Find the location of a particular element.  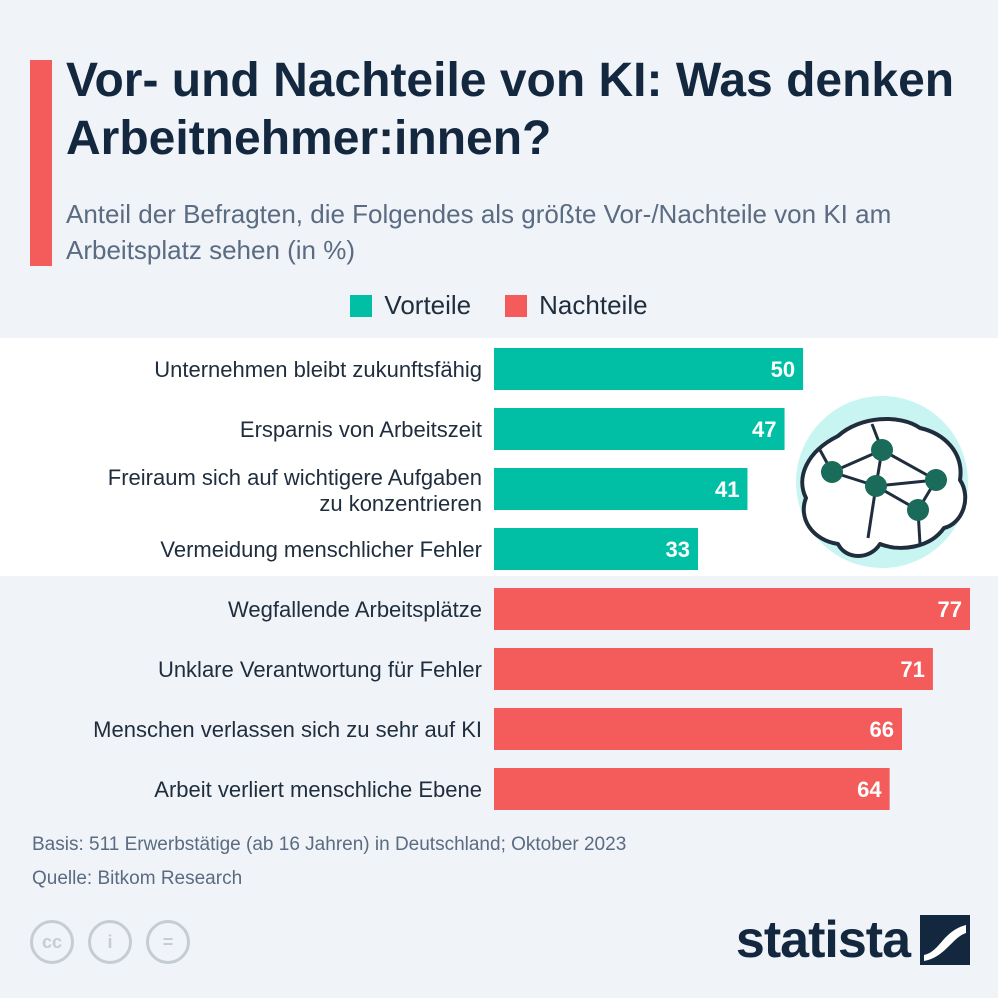

category-label: Wegfallende Arbeitsplätze is located at coordinates (355, 609).